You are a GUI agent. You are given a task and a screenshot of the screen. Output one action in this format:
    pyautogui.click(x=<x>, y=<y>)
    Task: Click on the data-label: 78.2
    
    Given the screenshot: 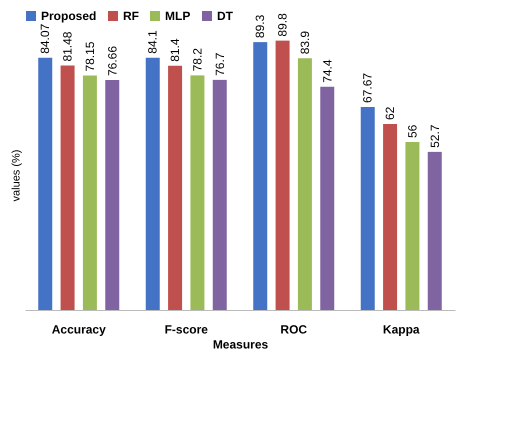 What is the action you would take?
    pyautogui.click(x=197, y=60)
    